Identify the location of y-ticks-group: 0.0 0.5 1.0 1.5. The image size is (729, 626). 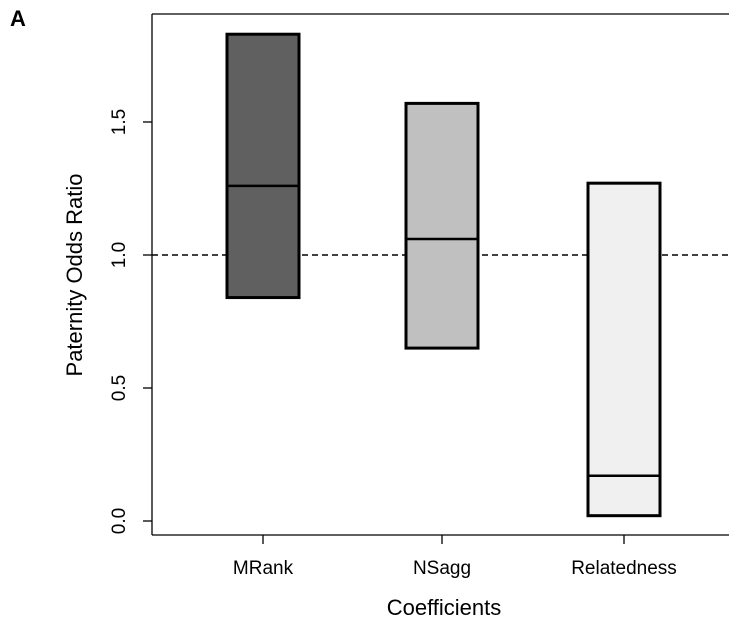
(130, 321).